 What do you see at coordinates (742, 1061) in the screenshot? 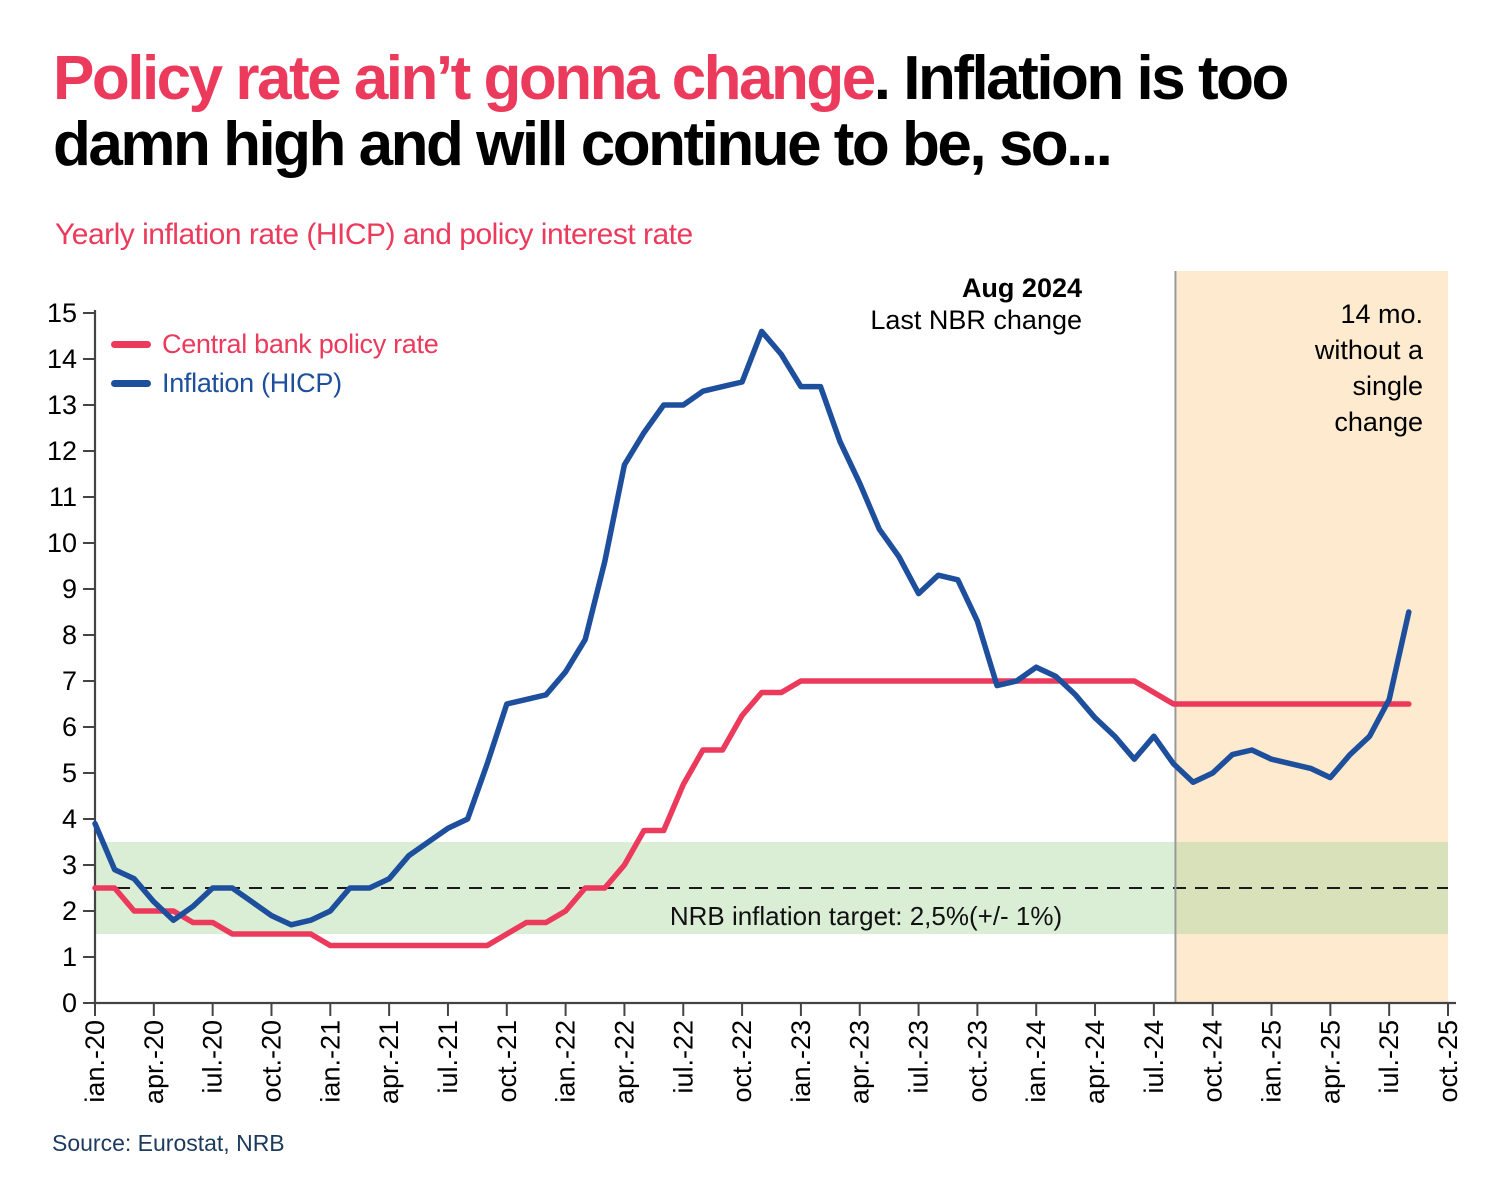
I see `x-tick-label: oct.-22` at bounding box center [742, 1061].